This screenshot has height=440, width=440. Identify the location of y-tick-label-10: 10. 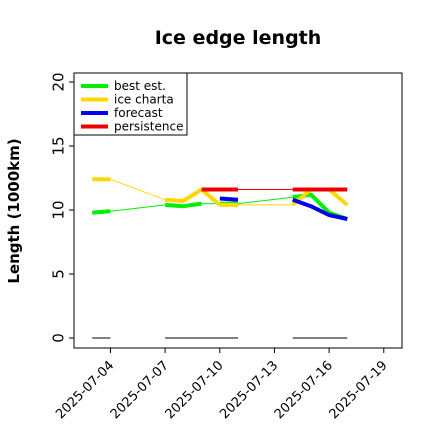
(58, 209).